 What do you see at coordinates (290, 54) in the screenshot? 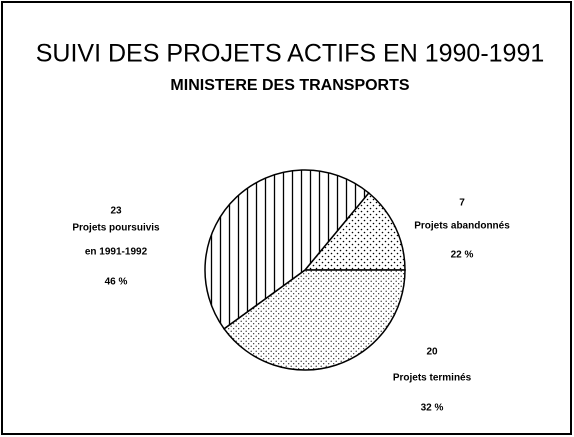
I see `chart-title: SUIVI DES PROJETS ACTIFS EN 1990-1991` at bounding box center [290, 54].